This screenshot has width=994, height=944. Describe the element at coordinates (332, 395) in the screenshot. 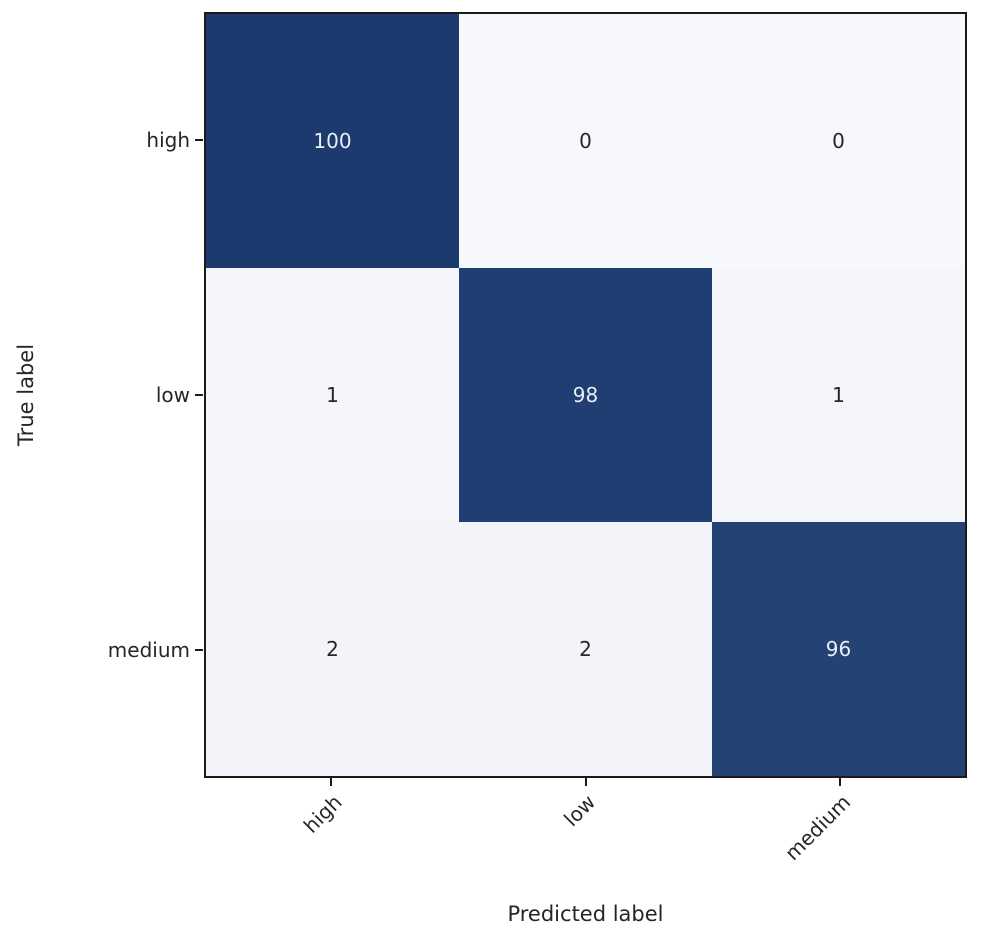

I see `matrix-cell-low-high: 1` at that location.